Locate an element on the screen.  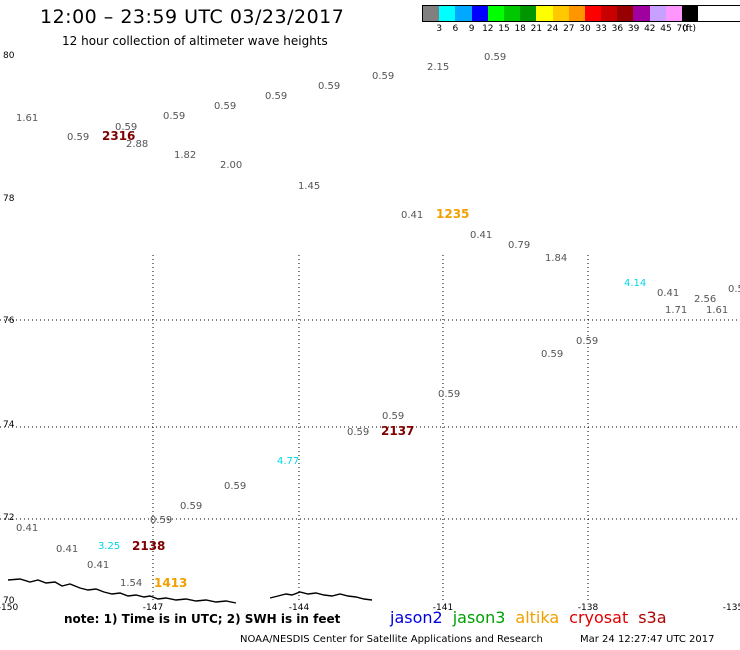
lon-tick-label: -147 is located at coordinates (153, 608).